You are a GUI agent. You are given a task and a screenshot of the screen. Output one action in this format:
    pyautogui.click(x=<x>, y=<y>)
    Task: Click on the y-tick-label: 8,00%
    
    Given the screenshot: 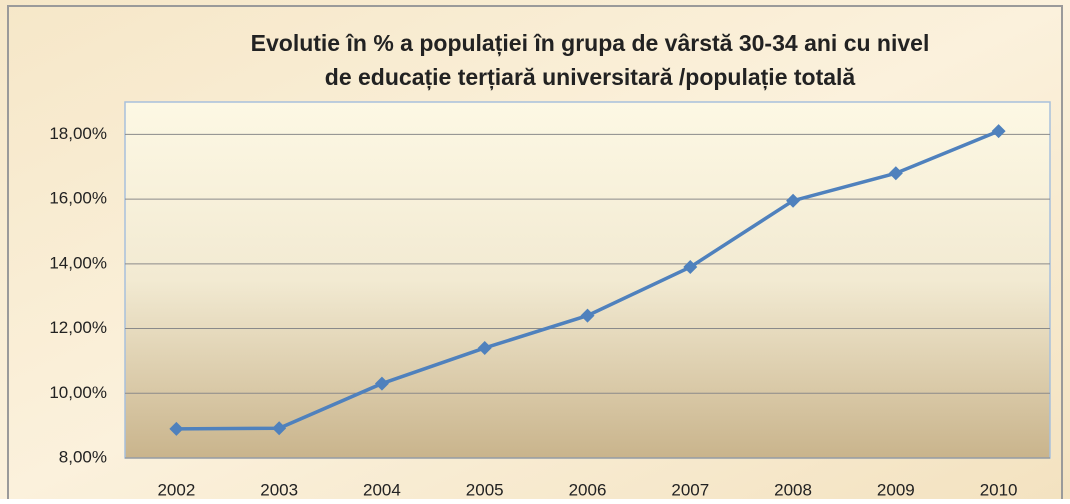 What is the action you would take?
    pyautogui.click(x=83, y=456)
    